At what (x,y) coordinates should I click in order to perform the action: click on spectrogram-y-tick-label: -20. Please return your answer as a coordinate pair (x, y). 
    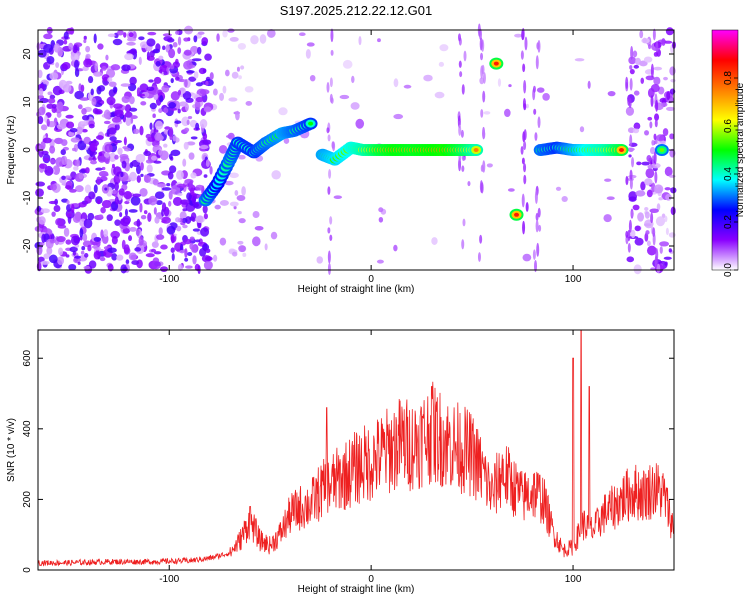
    Looking at the image, I should click on (27, 245).